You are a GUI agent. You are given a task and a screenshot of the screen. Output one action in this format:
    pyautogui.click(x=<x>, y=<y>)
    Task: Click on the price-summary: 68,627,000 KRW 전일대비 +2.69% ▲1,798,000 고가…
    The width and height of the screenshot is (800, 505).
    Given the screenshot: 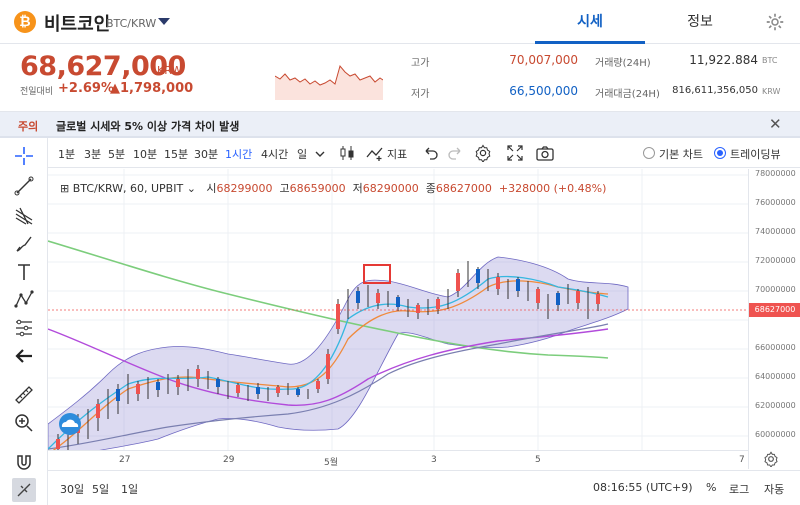 What is the action you would take?
    pyautogui.click(x=400, y=78)
    